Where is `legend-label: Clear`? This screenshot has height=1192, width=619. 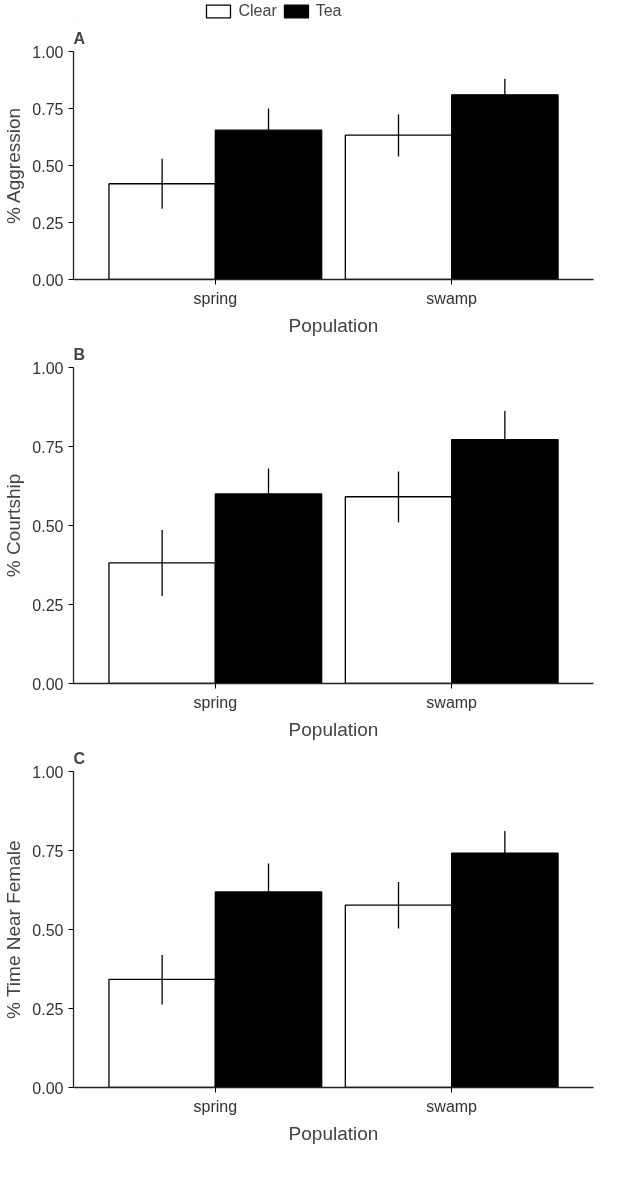 legend-label: Clear is located at coordinates (257, 11).